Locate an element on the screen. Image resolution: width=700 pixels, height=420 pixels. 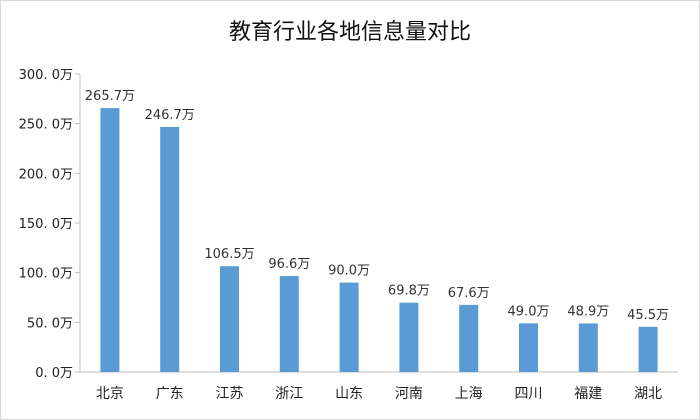
y-tick-label: 300. 0万 is located at coordinates (46, 75).